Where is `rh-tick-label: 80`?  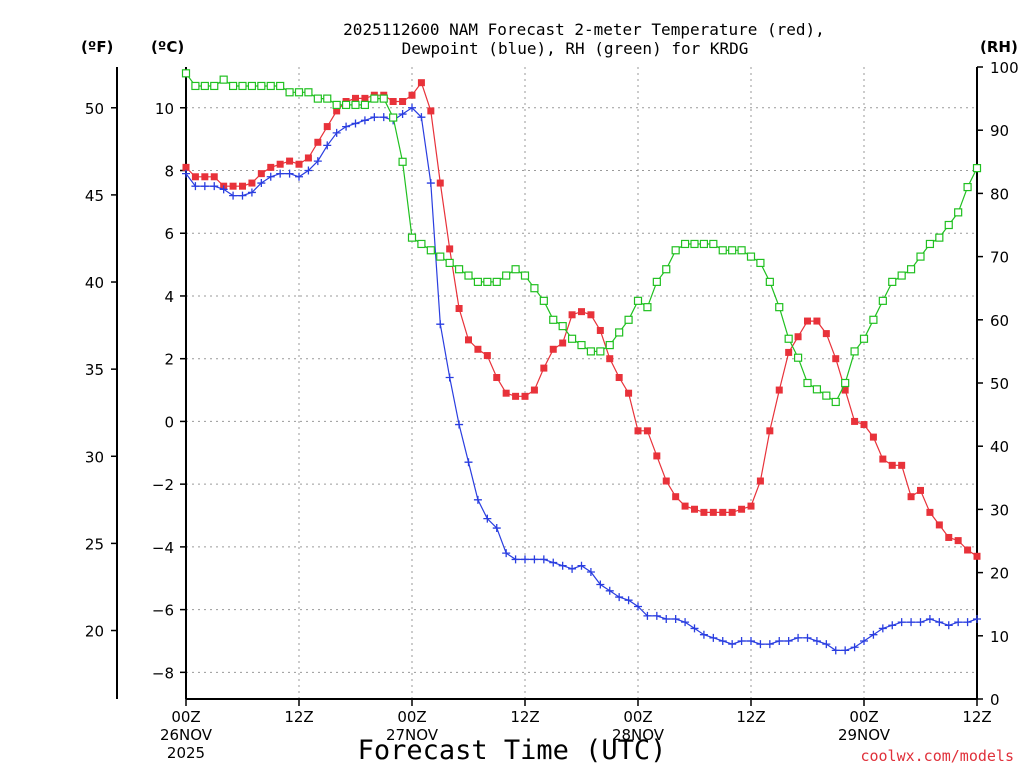
rh-tick-label: 80 is located at coordinates (999, 194).